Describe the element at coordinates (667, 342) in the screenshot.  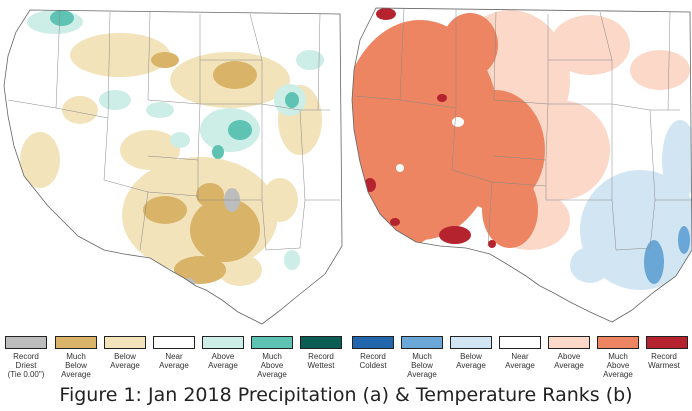
I see `legend-swatch-record-warmest` at that location.